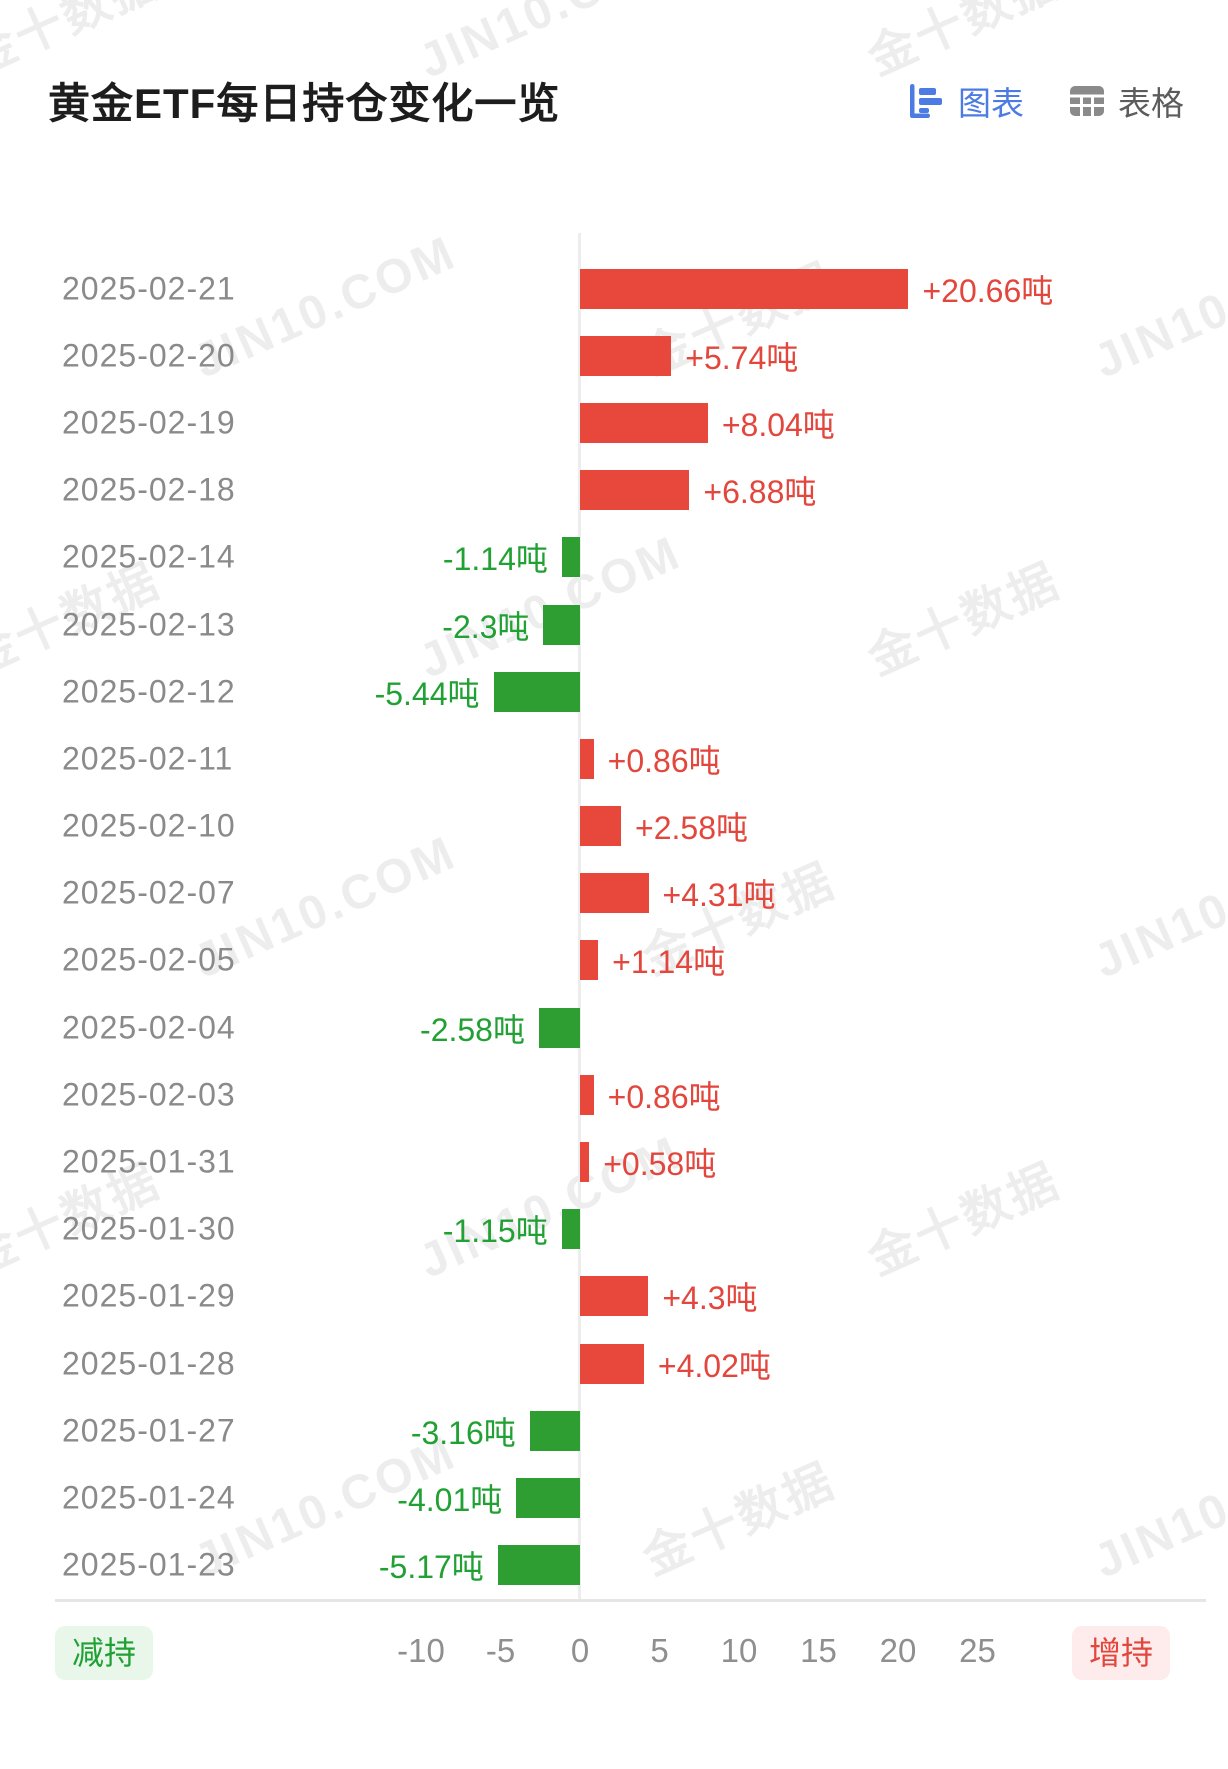 Image resolution: width=1228 pixels, height=1769 pixels. Describe the element at coordinates (580, 1650) in the screenshot. I see `x-axis-tick: 0` at that location.